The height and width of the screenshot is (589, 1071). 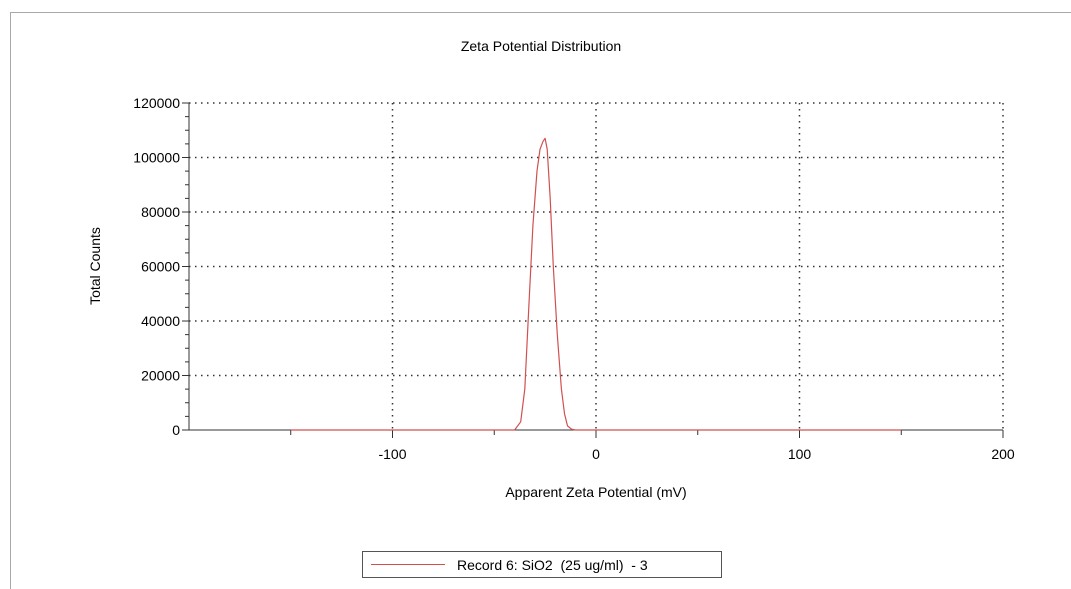 I want to click on legend: Record 6: SiO2 (25 ug/ml) - 3, so click(x=542, y=564).